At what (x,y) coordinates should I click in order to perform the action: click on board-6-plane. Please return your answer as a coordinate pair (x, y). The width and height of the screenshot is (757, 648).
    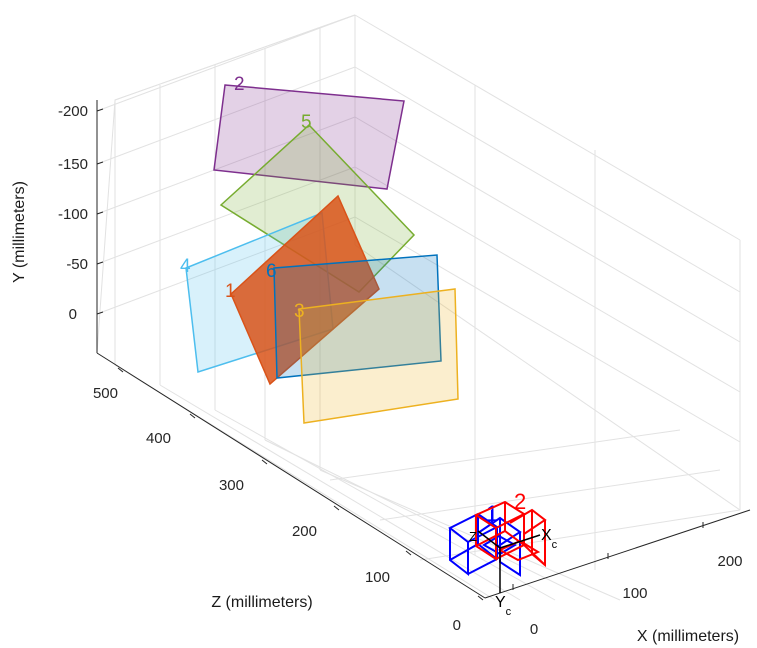
    Looking at the image, I should click on (357, 316).